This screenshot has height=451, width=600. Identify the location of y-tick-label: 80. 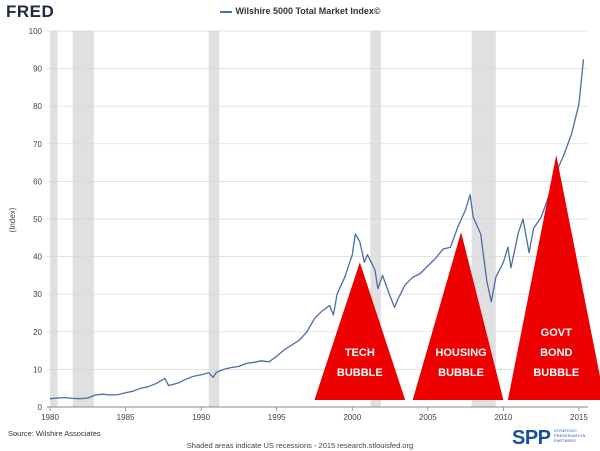
(37, 106).